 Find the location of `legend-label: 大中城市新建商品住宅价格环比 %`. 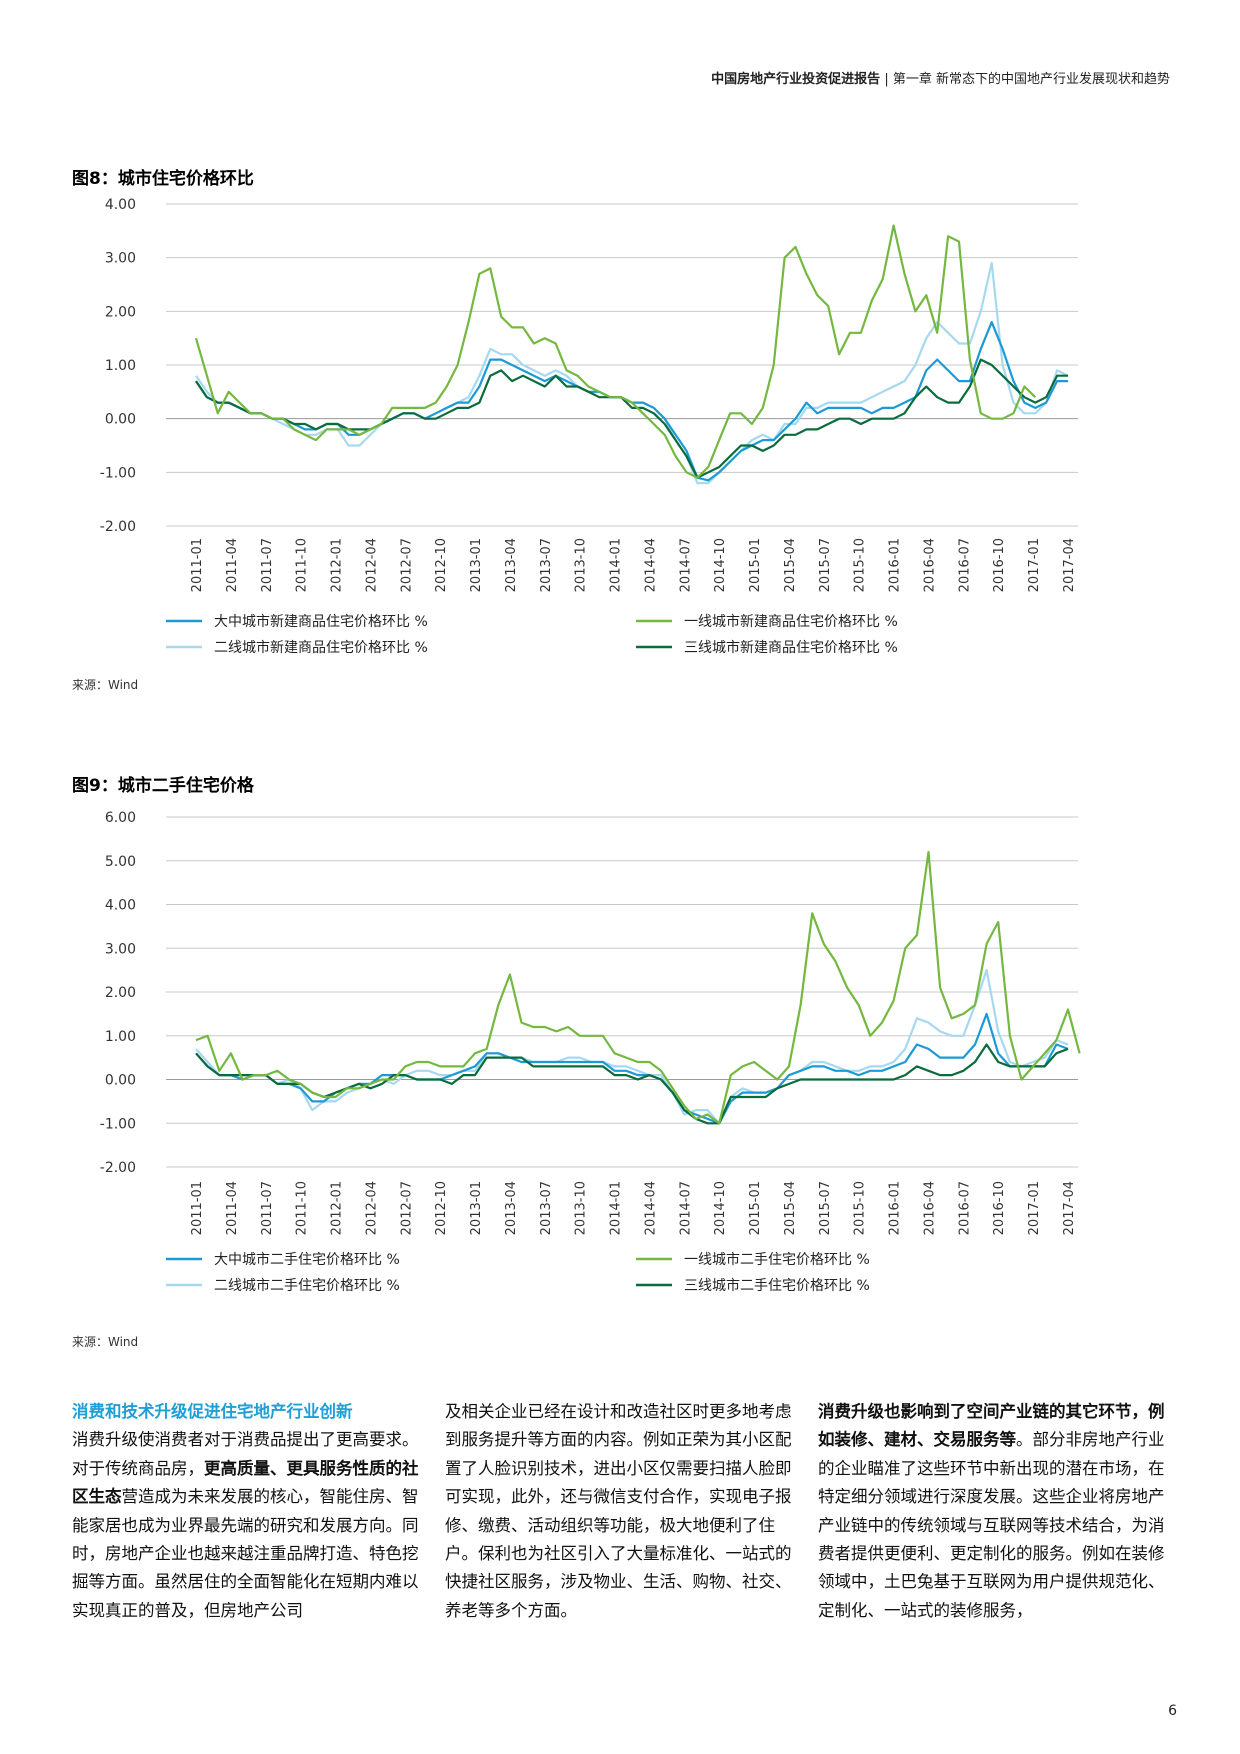

legend-label: 大中城市新建商品住宅价格环比 % is located at coordinates (321, 621).